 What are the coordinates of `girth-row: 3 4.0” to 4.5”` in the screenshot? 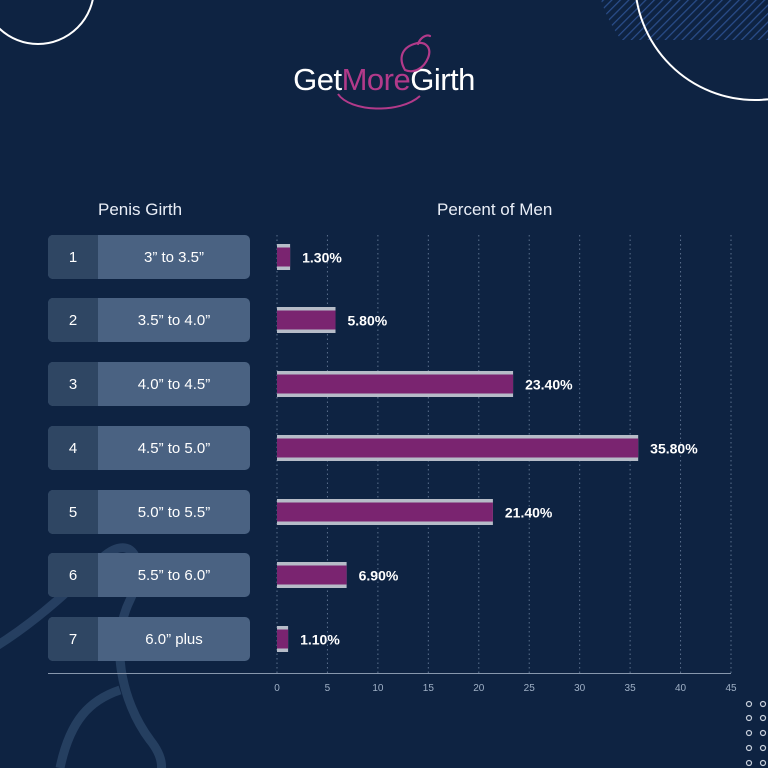 It's located at (149, 384).